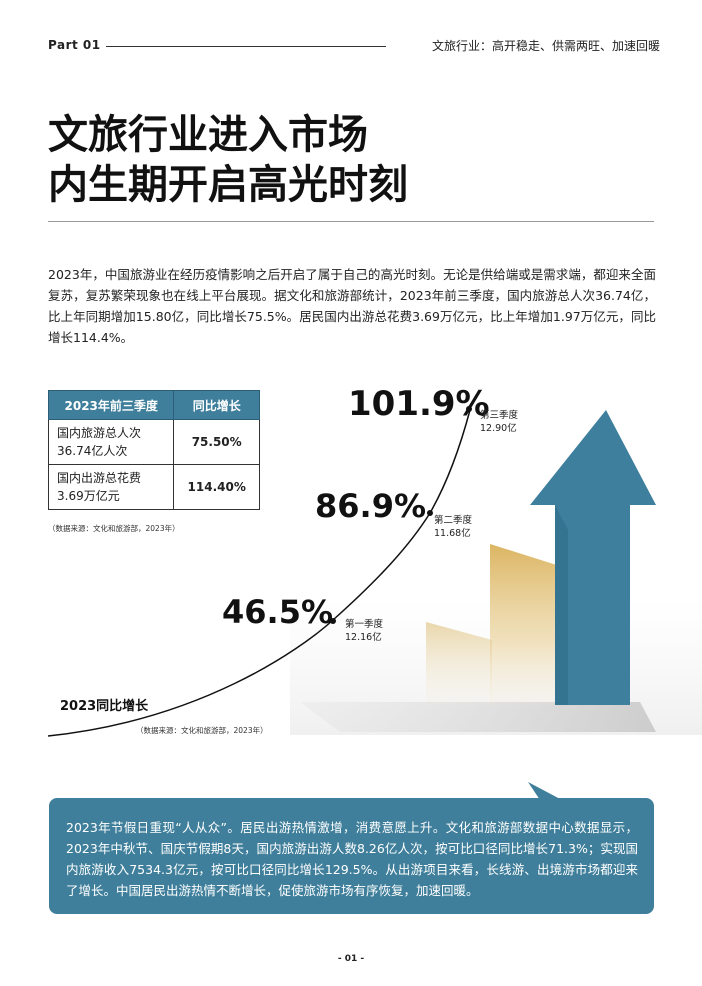 The image size is (702, 986). Describe the element at coordinates (333, 621) in the screenshot. I see `point-q1` at that location.